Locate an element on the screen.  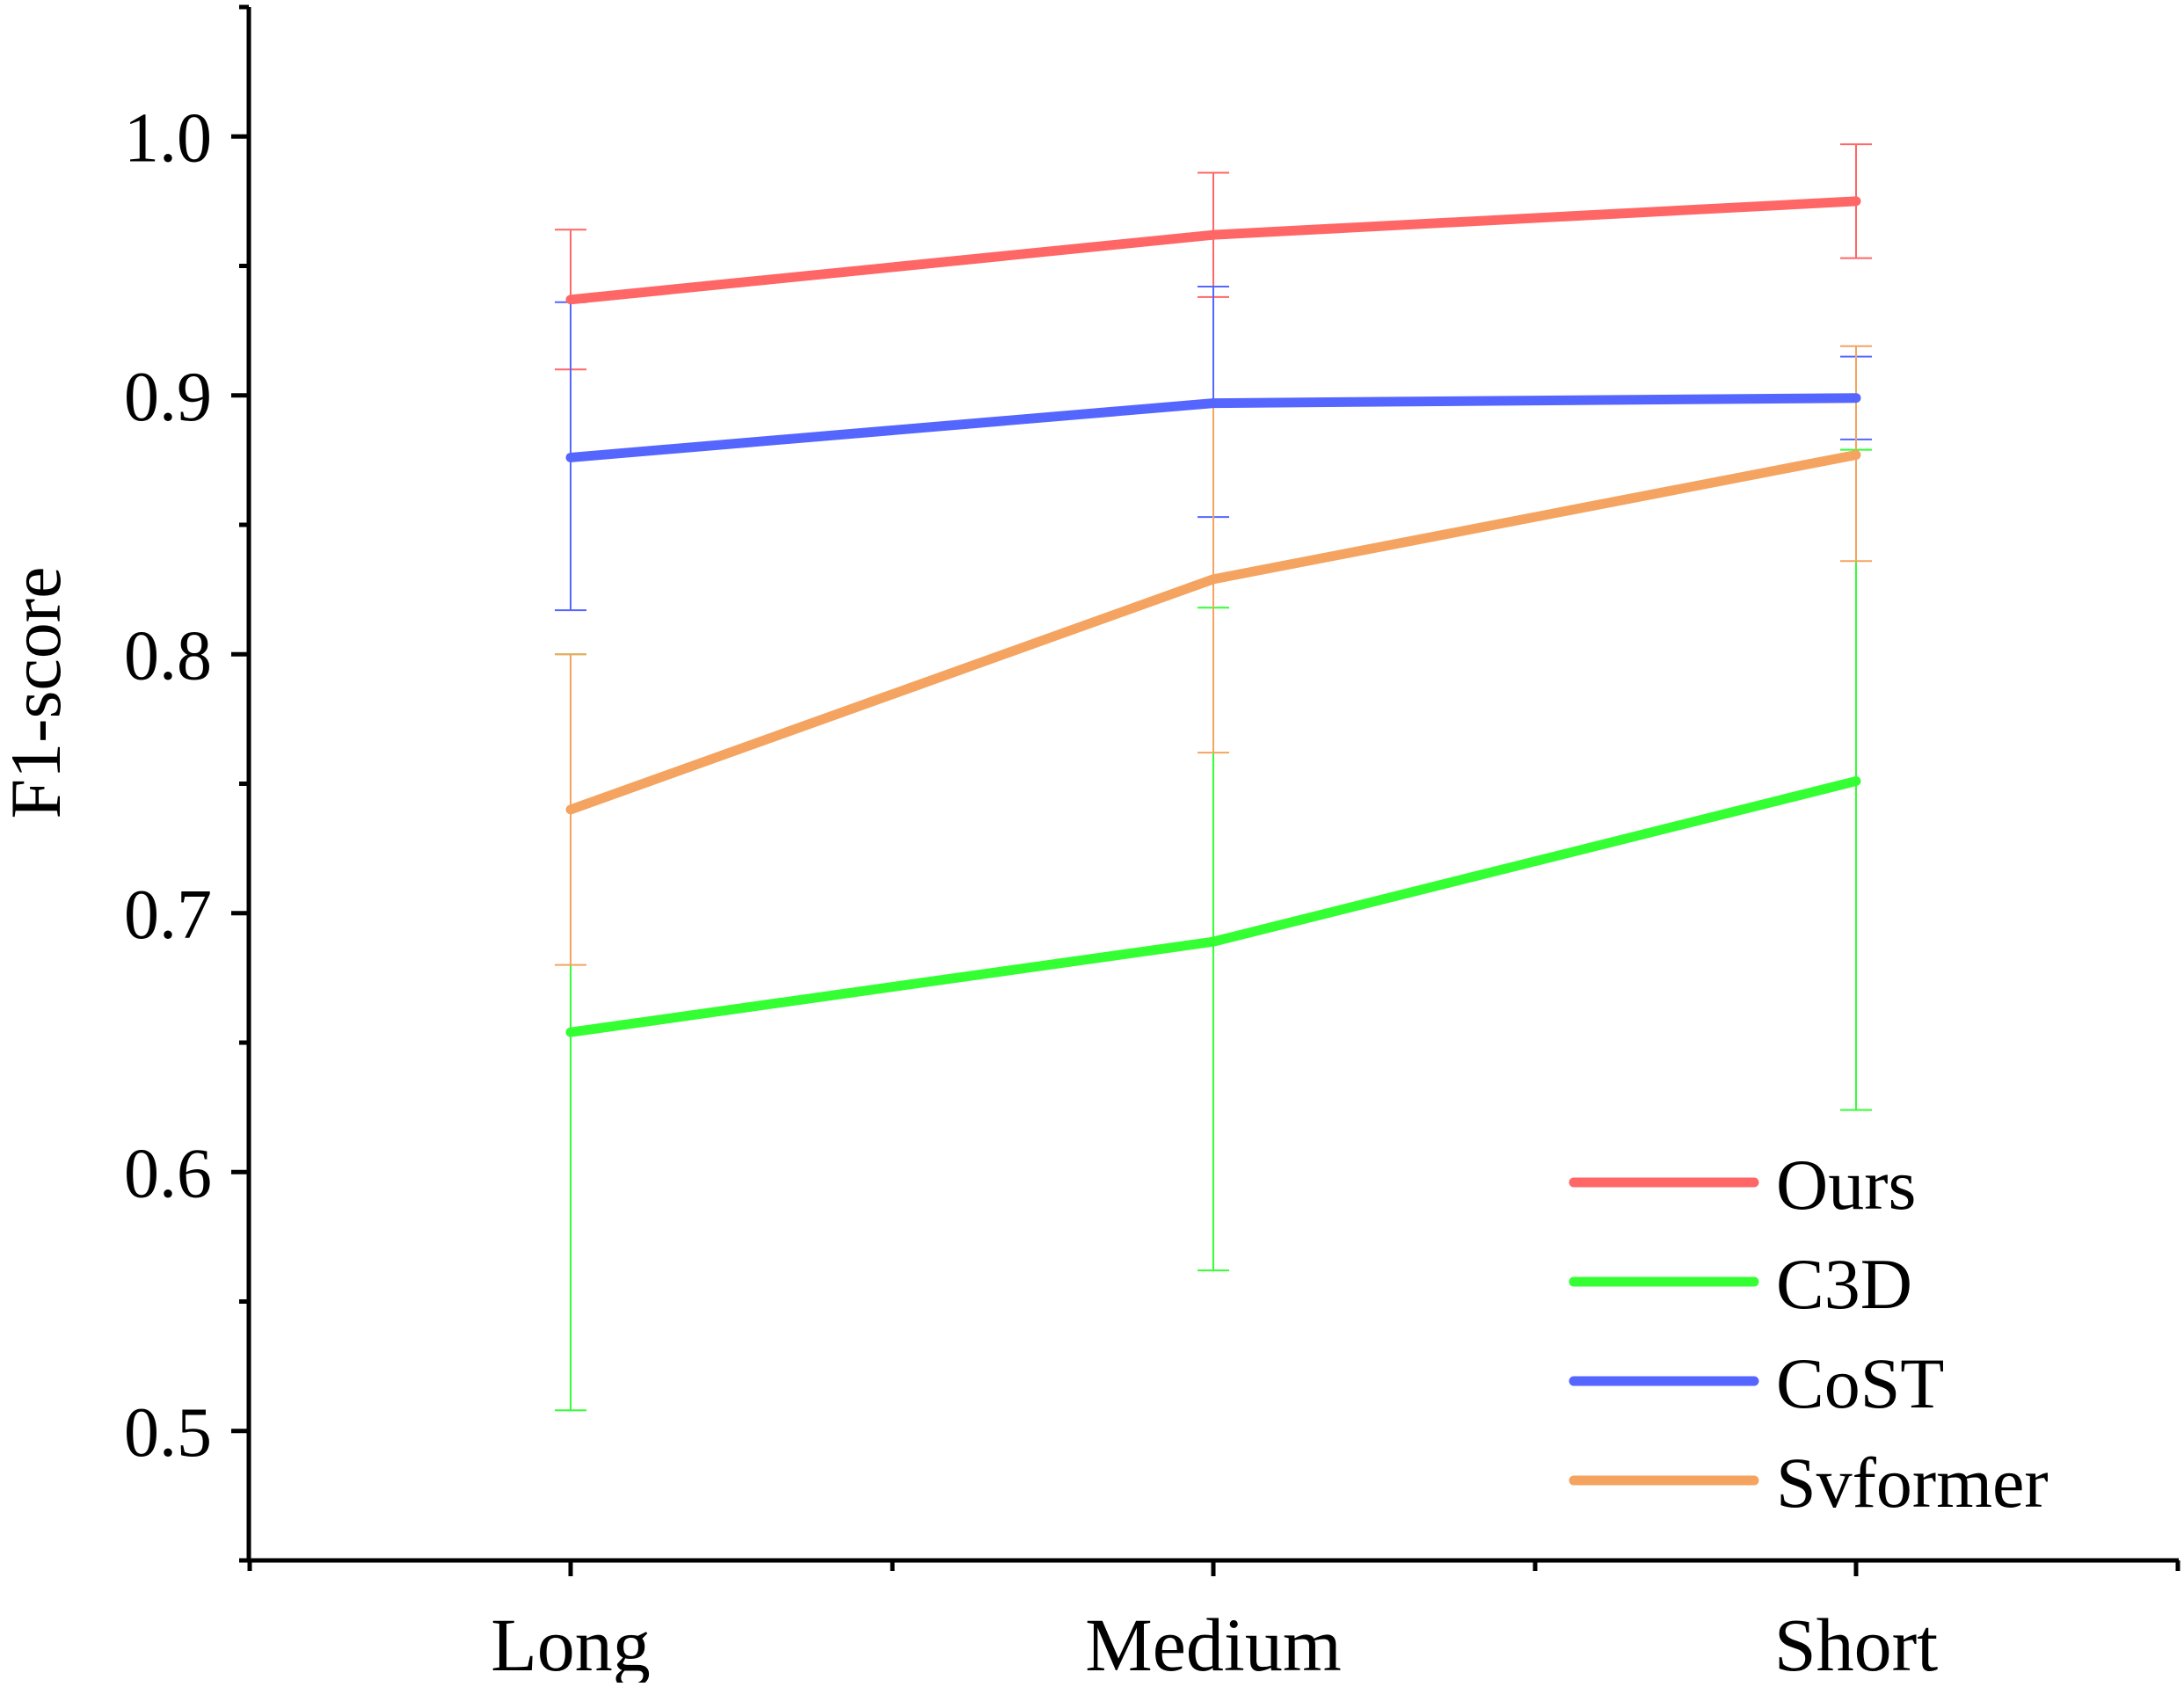
legend-item-c3d: C3D is located at coordinates (1740, 1284).